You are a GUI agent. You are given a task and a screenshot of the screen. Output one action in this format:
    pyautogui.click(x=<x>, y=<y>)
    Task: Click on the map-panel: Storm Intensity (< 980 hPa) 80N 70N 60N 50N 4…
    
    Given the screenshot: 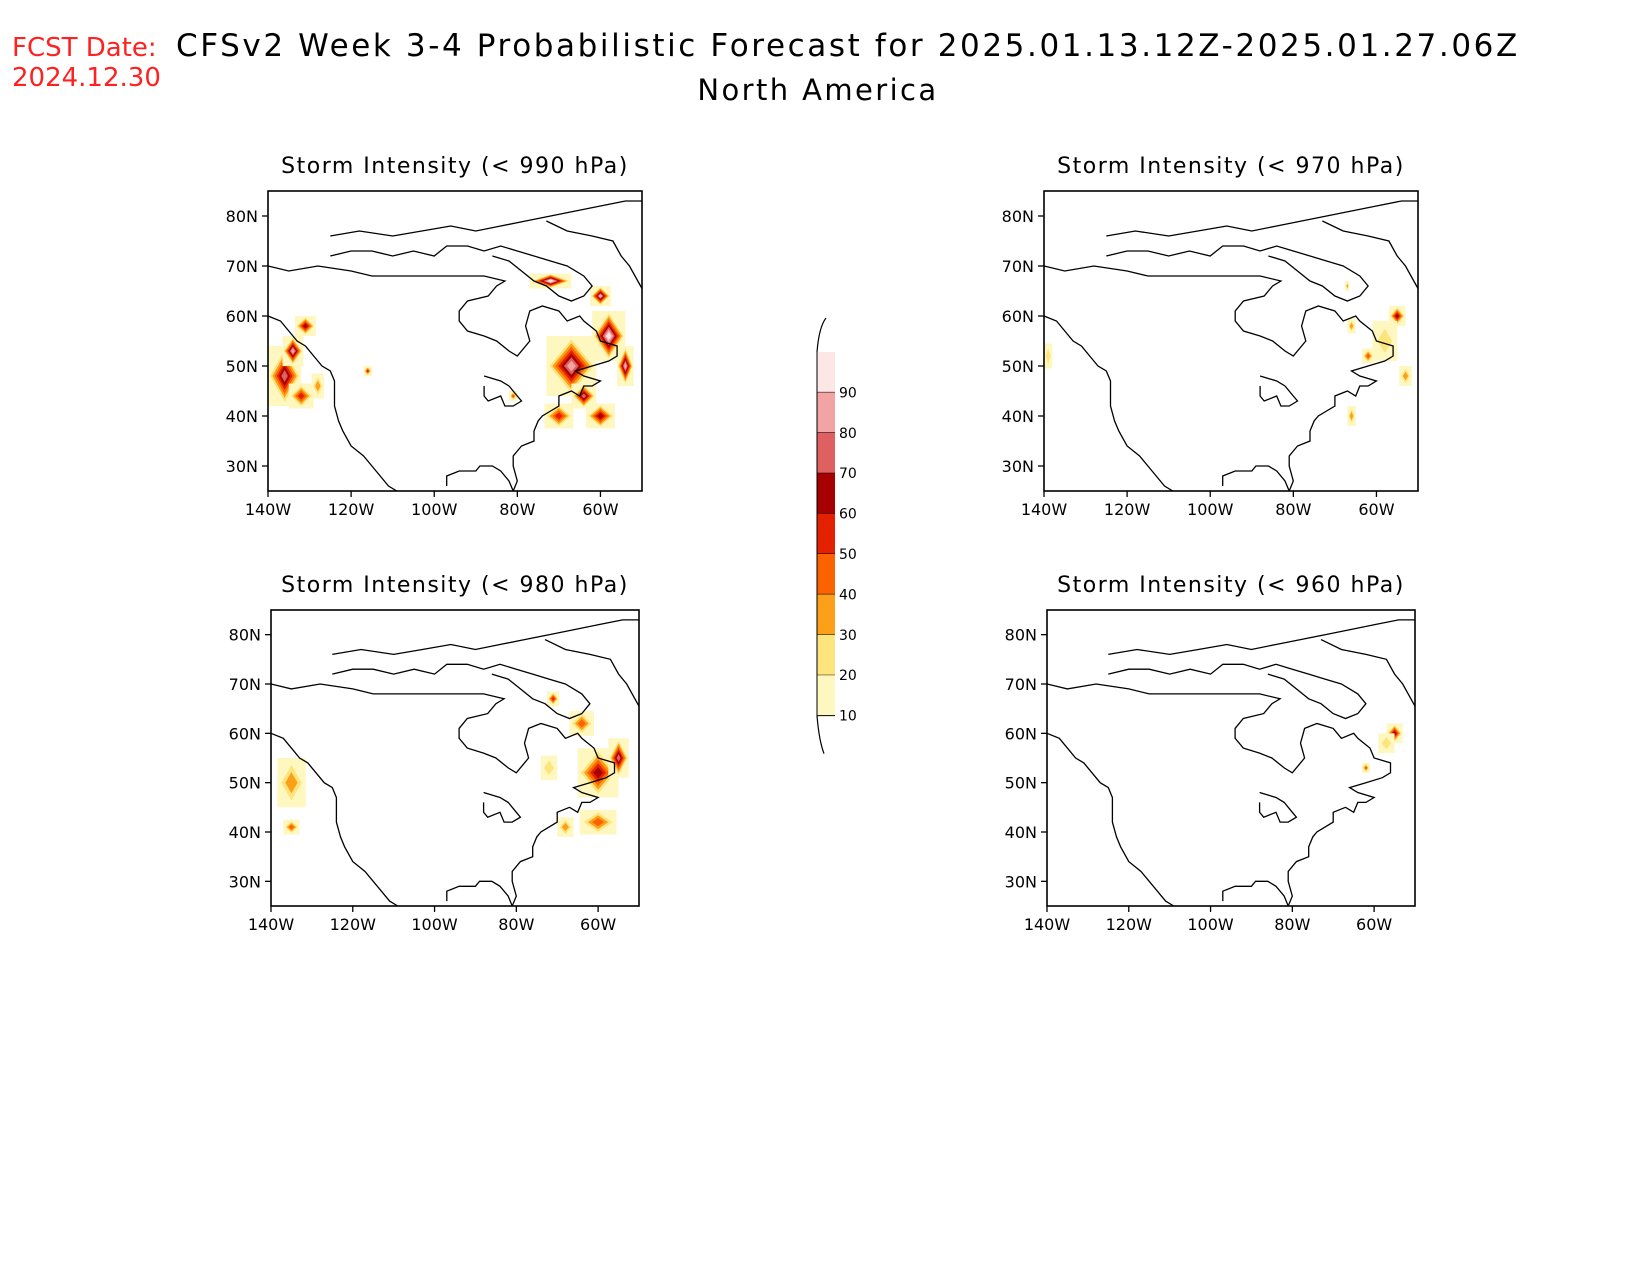 What is the action you would take?
    pyautogui.click(x=434, y=753)
    